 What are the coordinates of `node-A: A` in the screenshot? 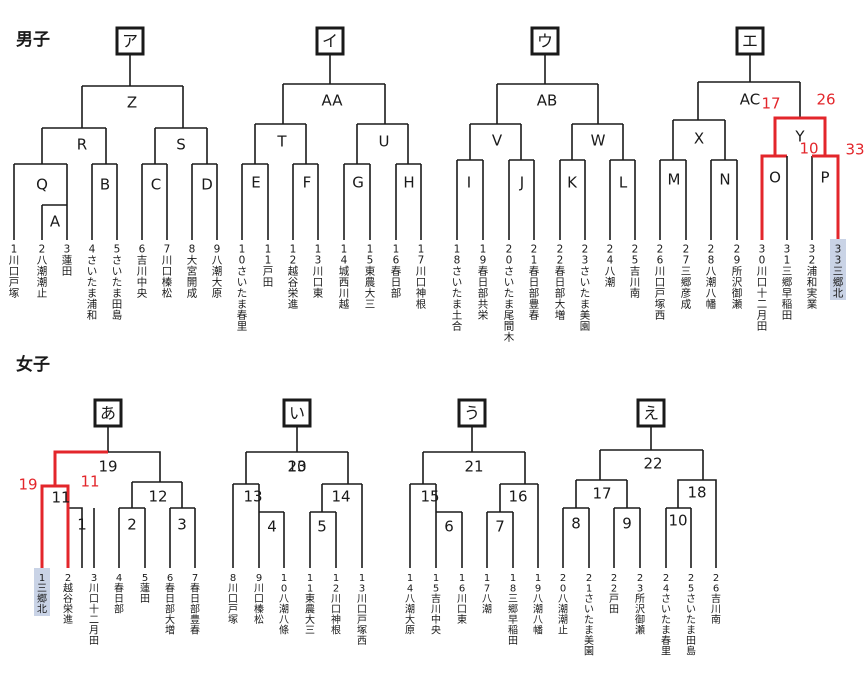 It's located at (55, 222).